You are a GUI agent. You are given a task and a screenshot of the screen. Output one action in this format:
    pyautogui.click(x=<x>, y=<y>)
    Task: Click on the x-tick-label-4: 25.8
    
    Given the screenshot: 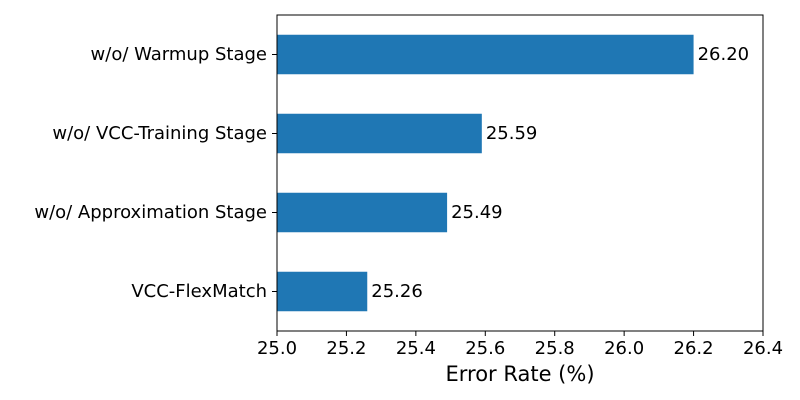 What is the action you would take?
    pyautogui.click(x=555, y=348)
    